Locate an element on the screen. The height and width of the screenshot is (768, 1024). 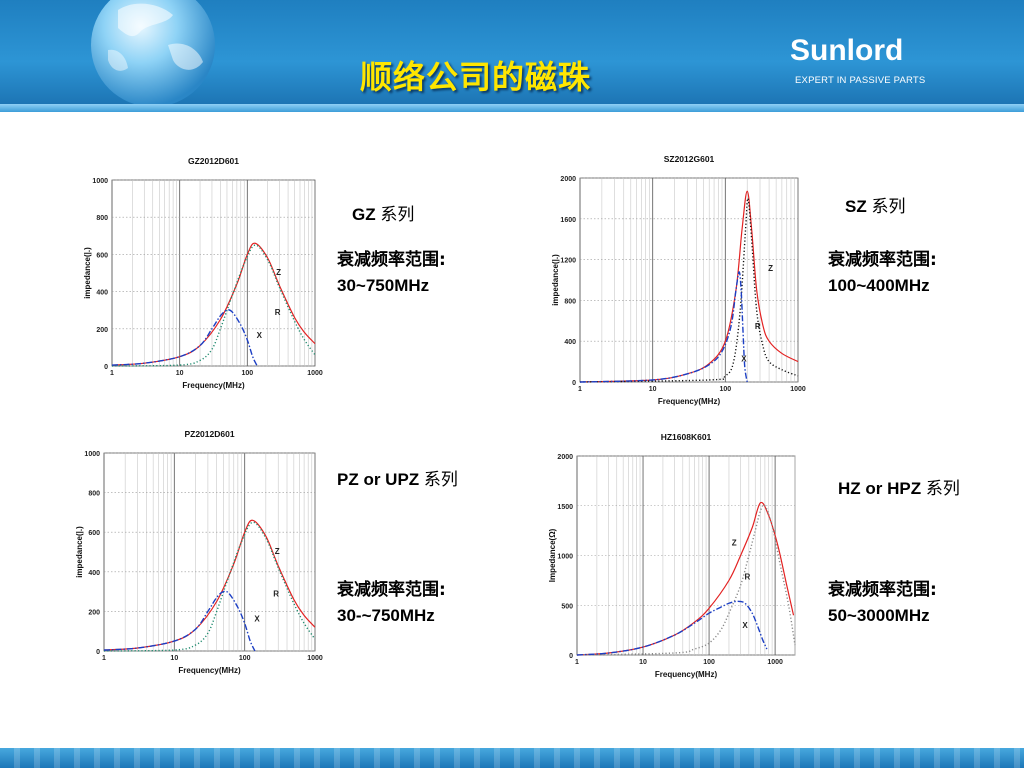
chart-title: PZ2012D601 is located at coordinates (209, 434).